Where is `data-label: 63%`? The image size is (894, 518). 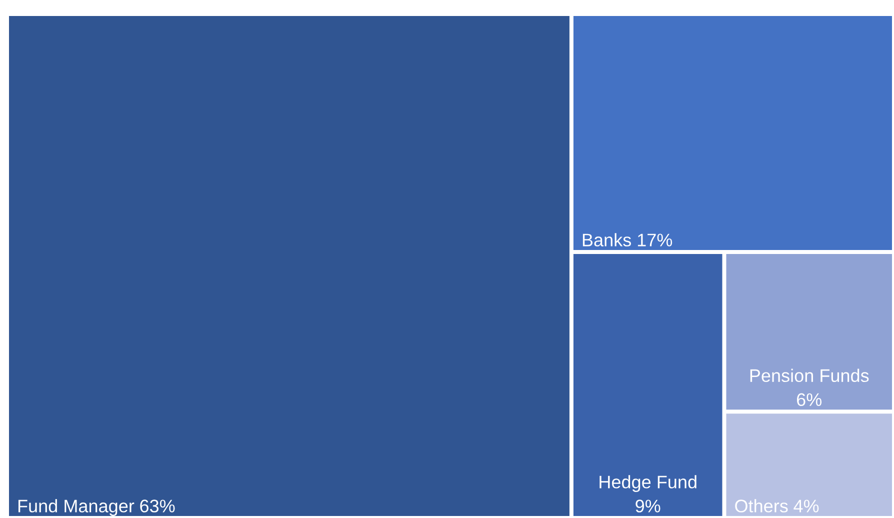 data-label: 63% is located at coordinates (157, 506).